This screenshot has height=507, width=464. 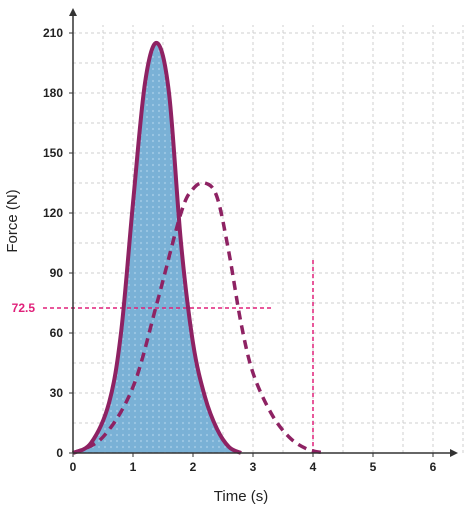 What do you see at coordinates (53, 153) in the screenshot?
I see `y-tick-label: 150` at bounding box center [53, 153].